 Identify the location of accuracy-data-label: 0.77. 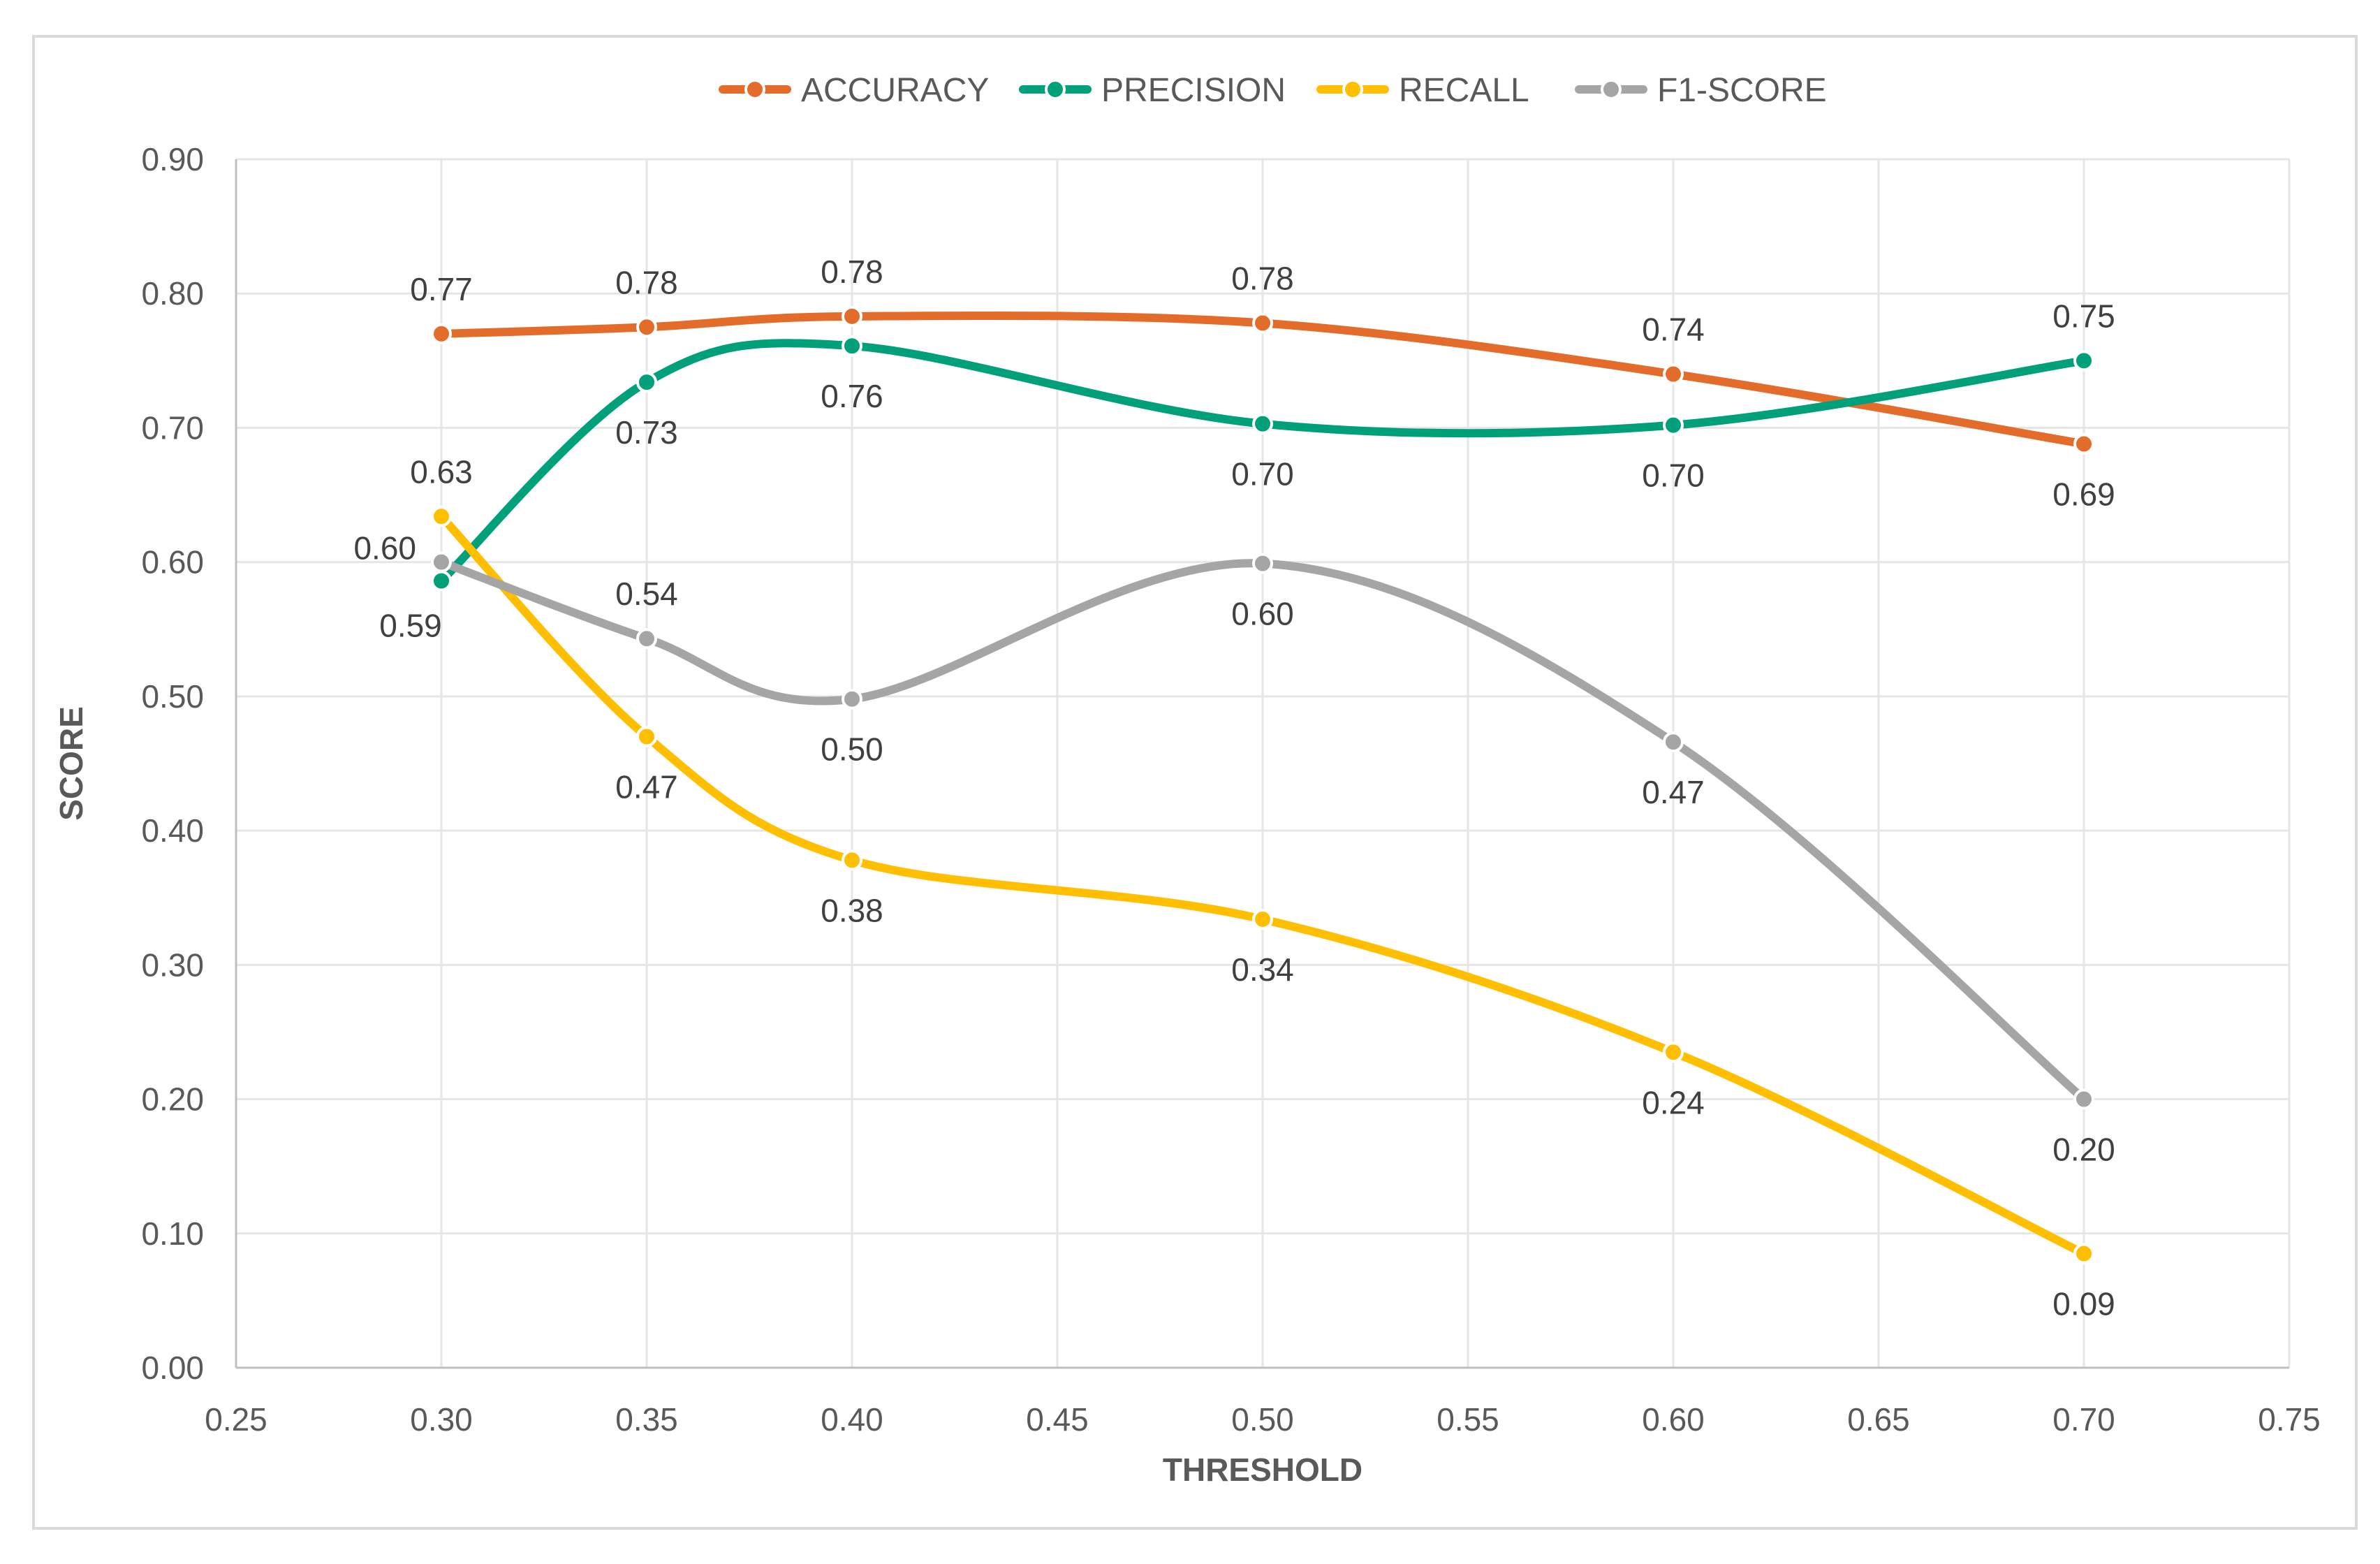
(442, 289).